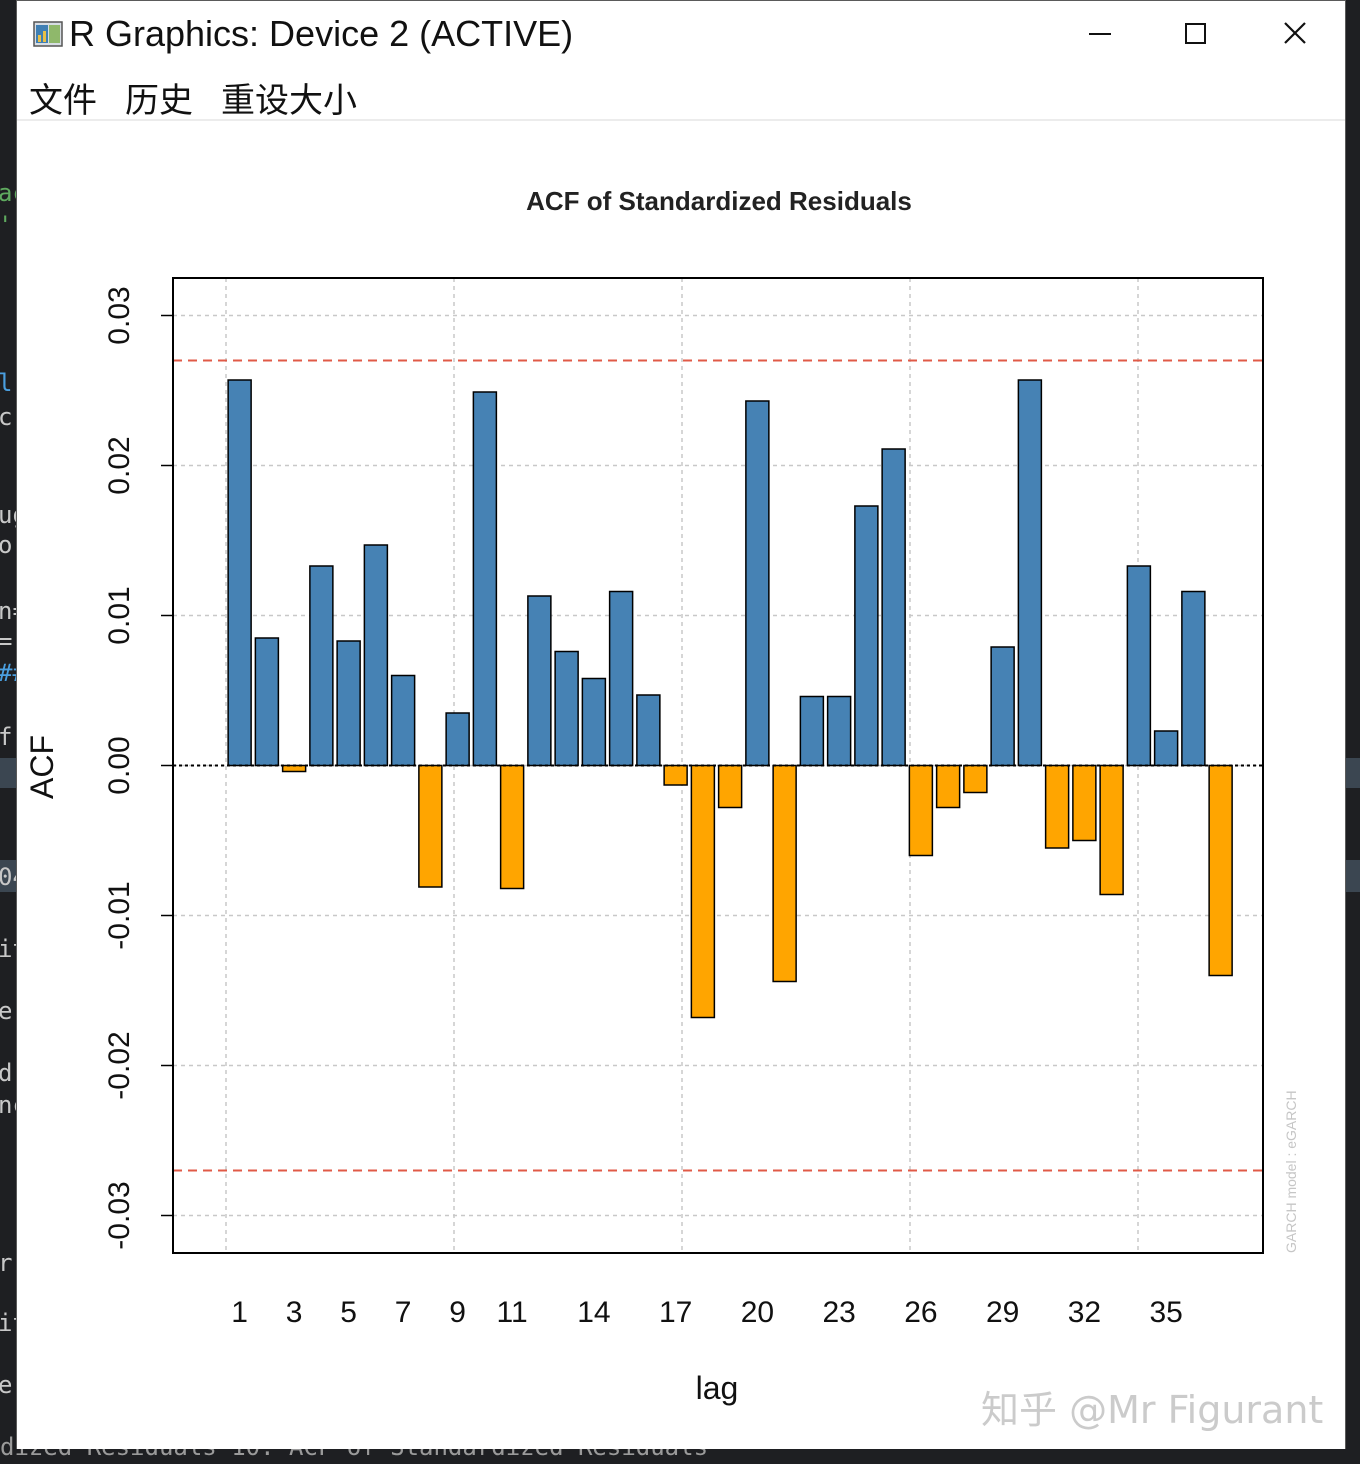  I want to click on x-tick-label: 26, so click(920, 1312).